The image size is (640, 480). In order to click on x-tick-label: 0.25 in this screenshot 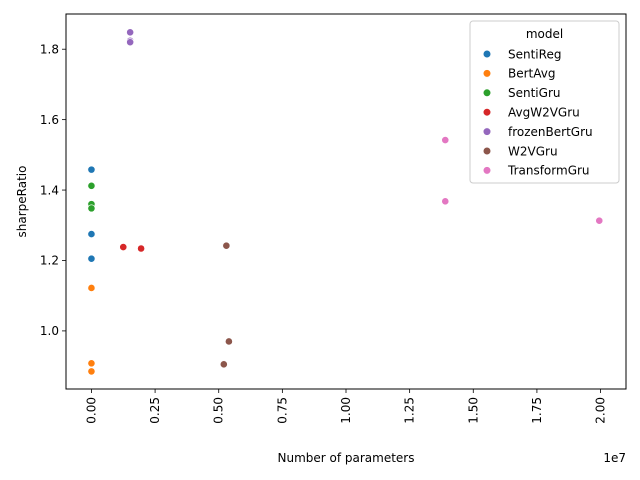, I will do `click(155, 410)`.